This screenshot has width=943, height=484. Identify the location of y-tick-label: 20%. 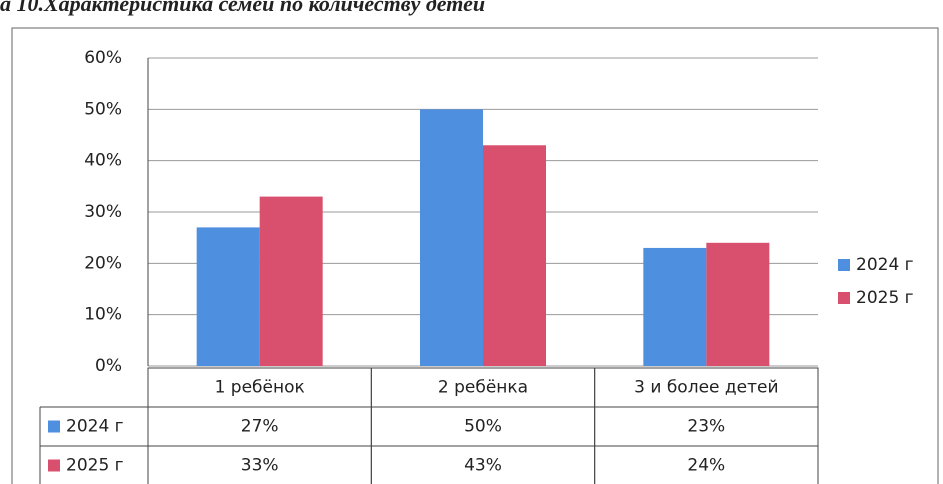
(103, 263).